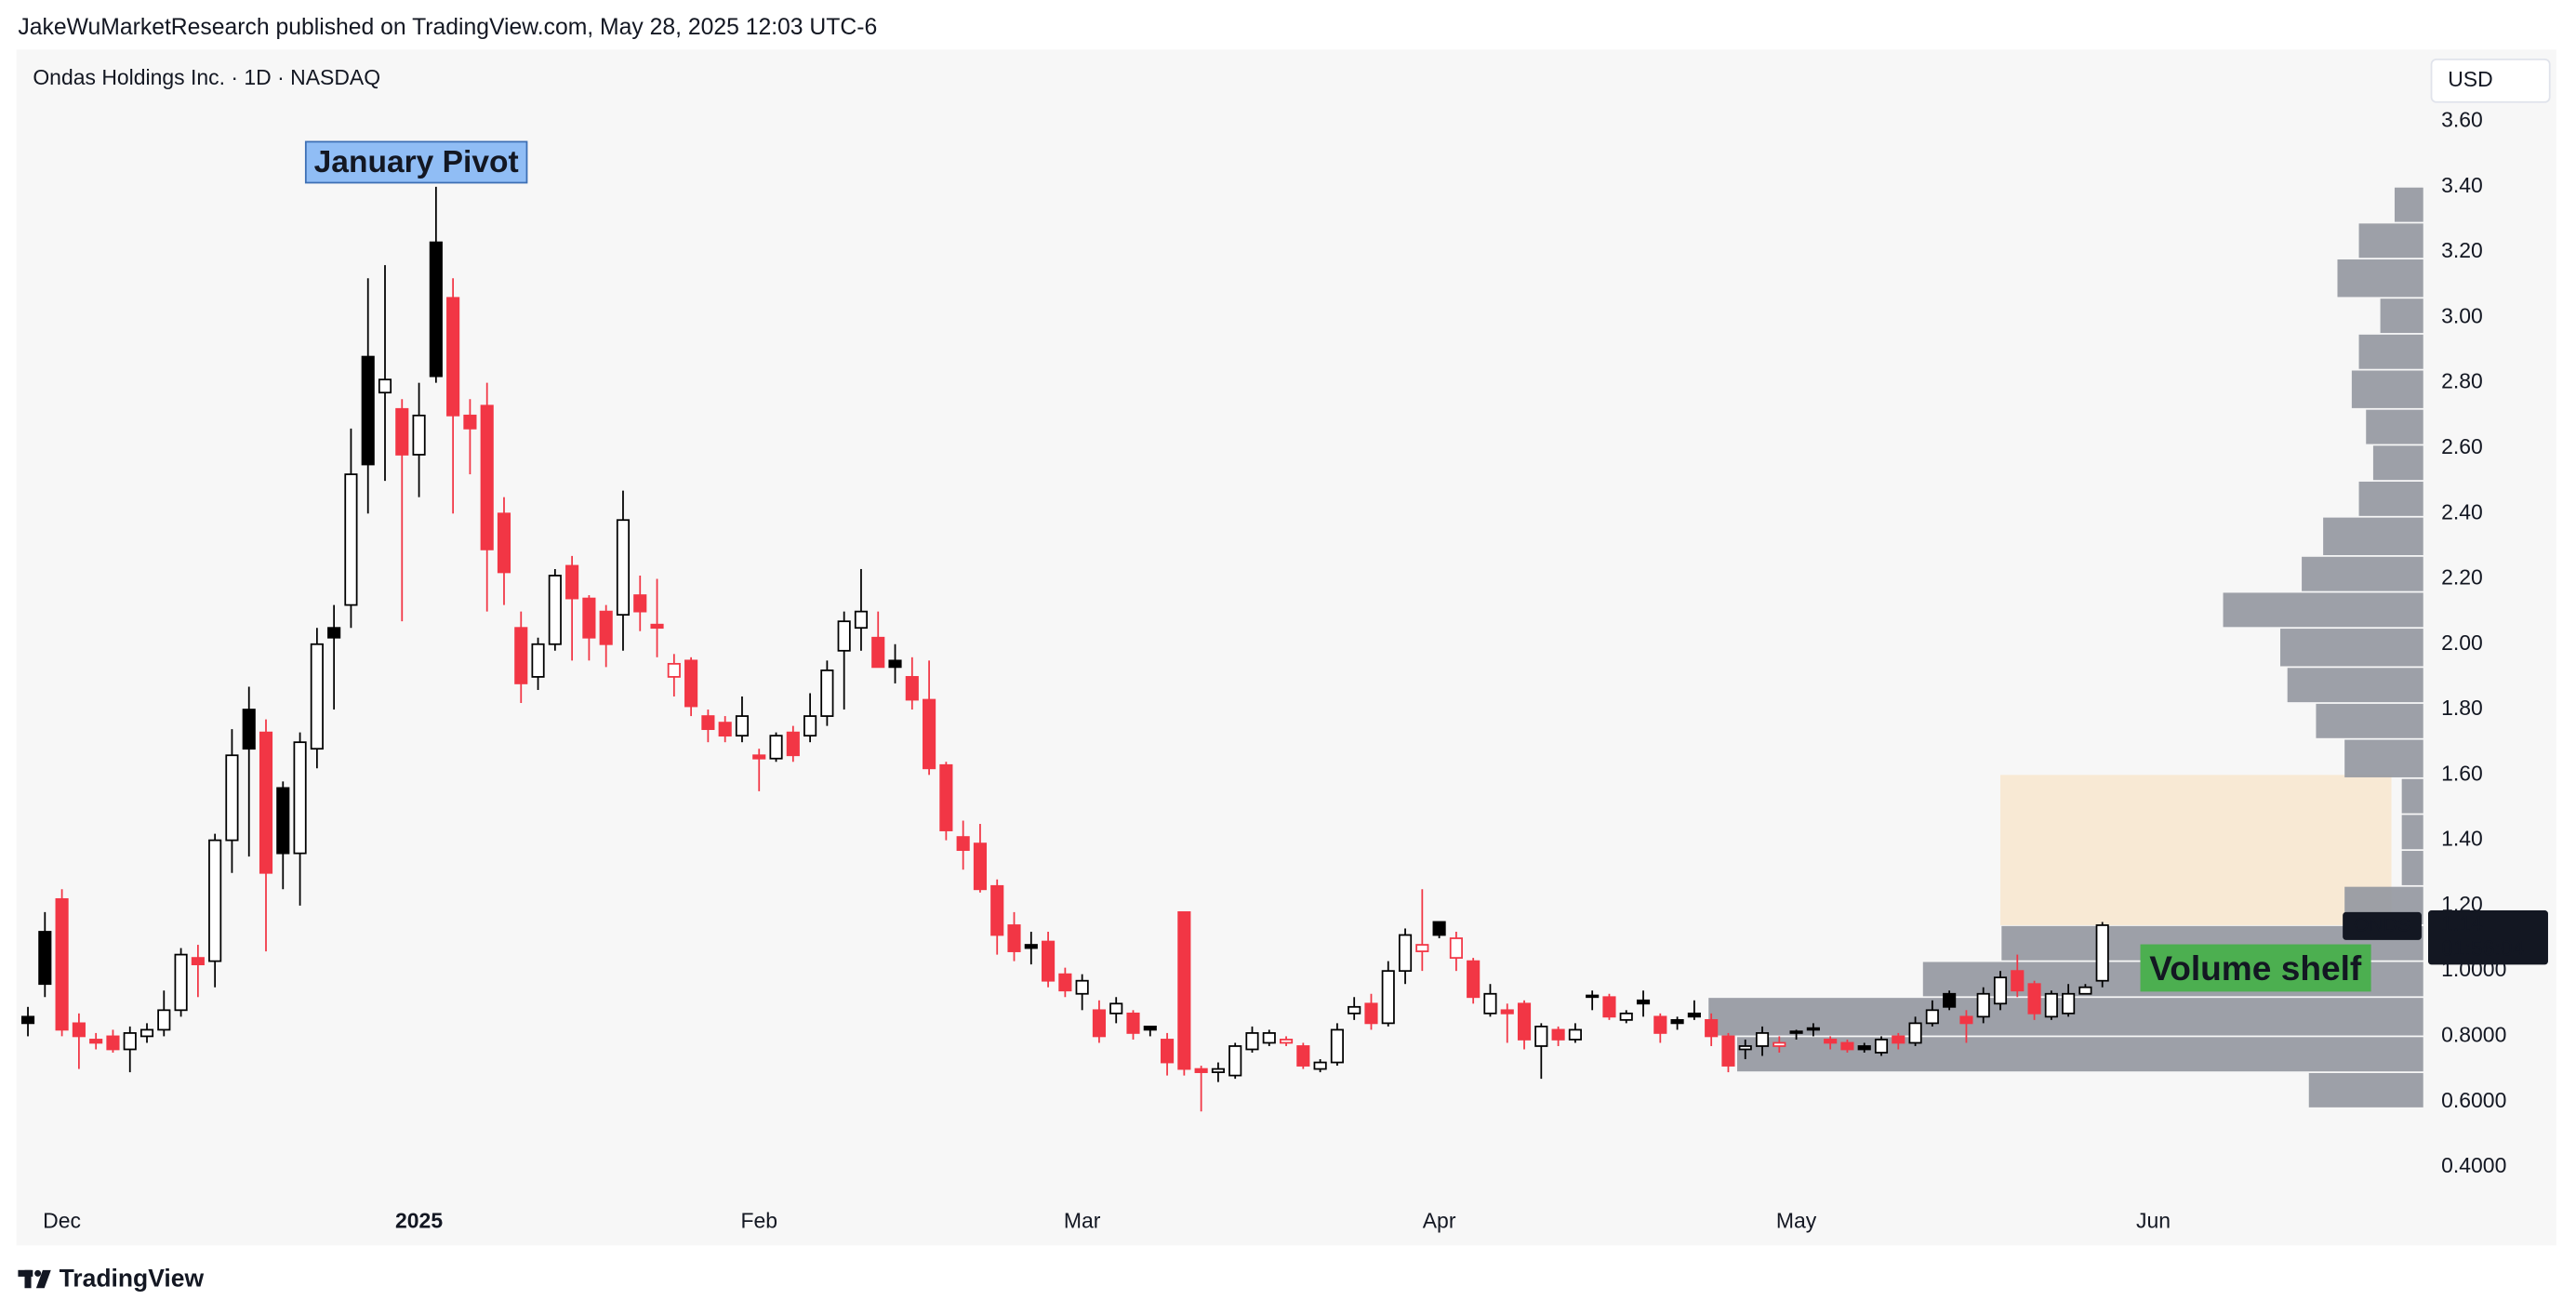  Describe the element at coordinates (2470, 79) in the screenshot. I see `currency-label: USD` at that location.